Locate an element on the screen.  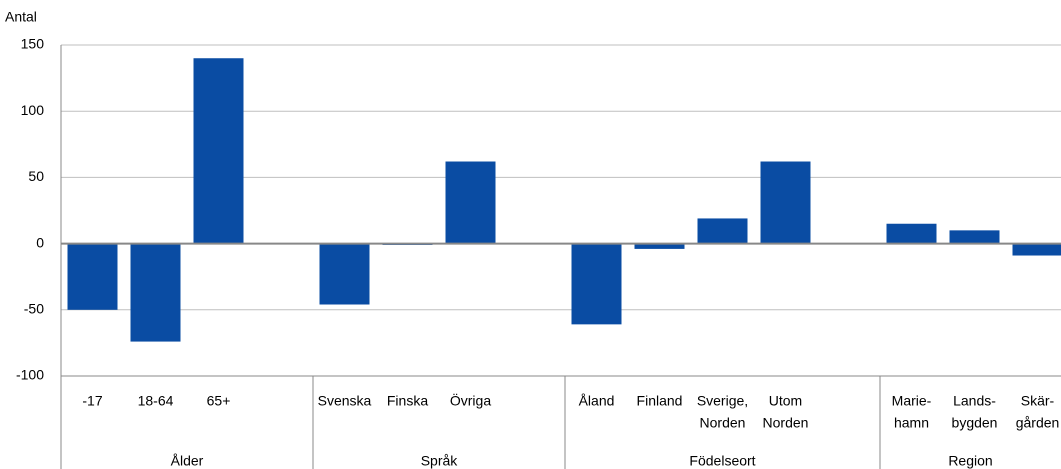
y-tick-label: 50 is located at coordinates (36, 176).